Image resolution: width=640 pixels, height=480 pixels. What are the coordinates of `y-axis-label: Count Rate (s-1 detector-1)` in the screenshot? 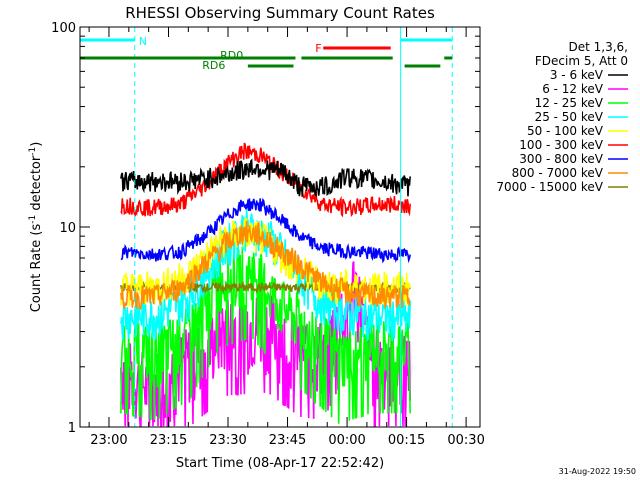 It's located at (36, 227).